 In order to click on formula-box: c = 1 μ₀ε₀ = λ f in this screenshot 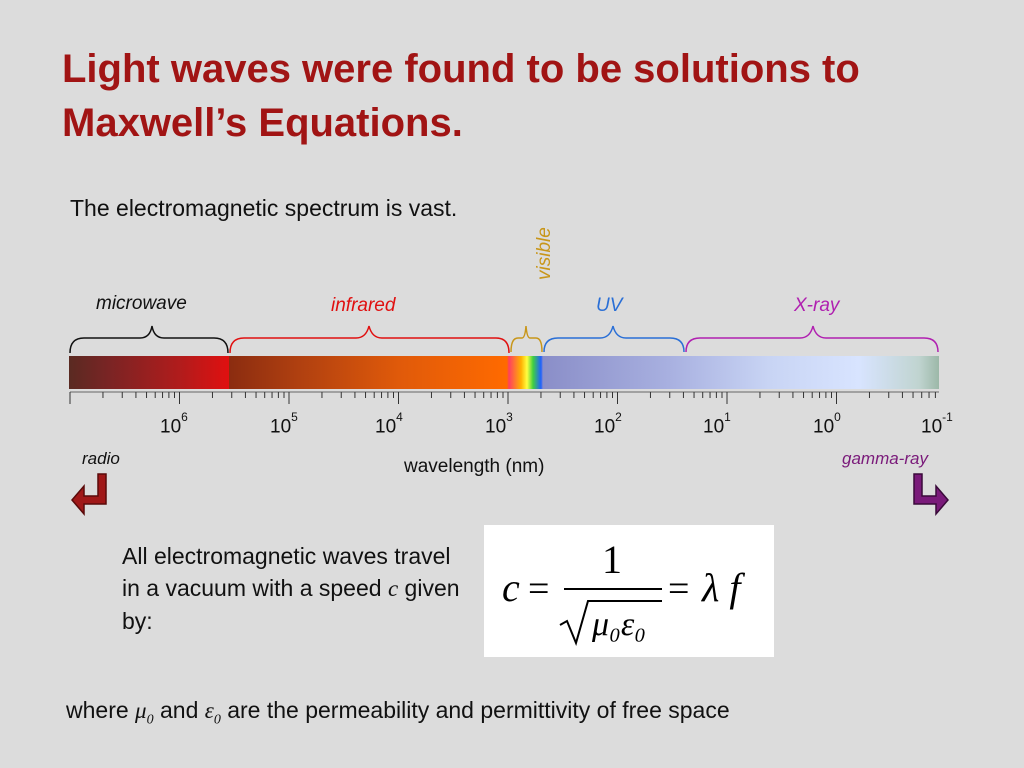, I will do `click(629, 591)`.